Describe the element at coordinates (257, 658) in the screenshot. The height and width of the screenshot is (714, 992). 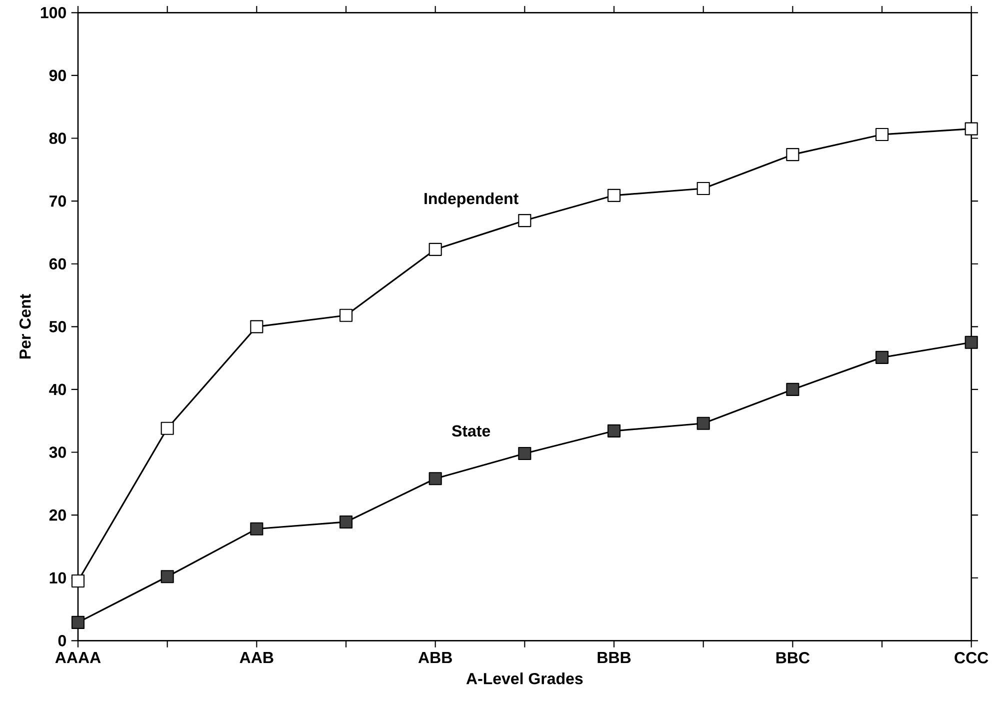
I see `x-tick-label: AAB` at that location.